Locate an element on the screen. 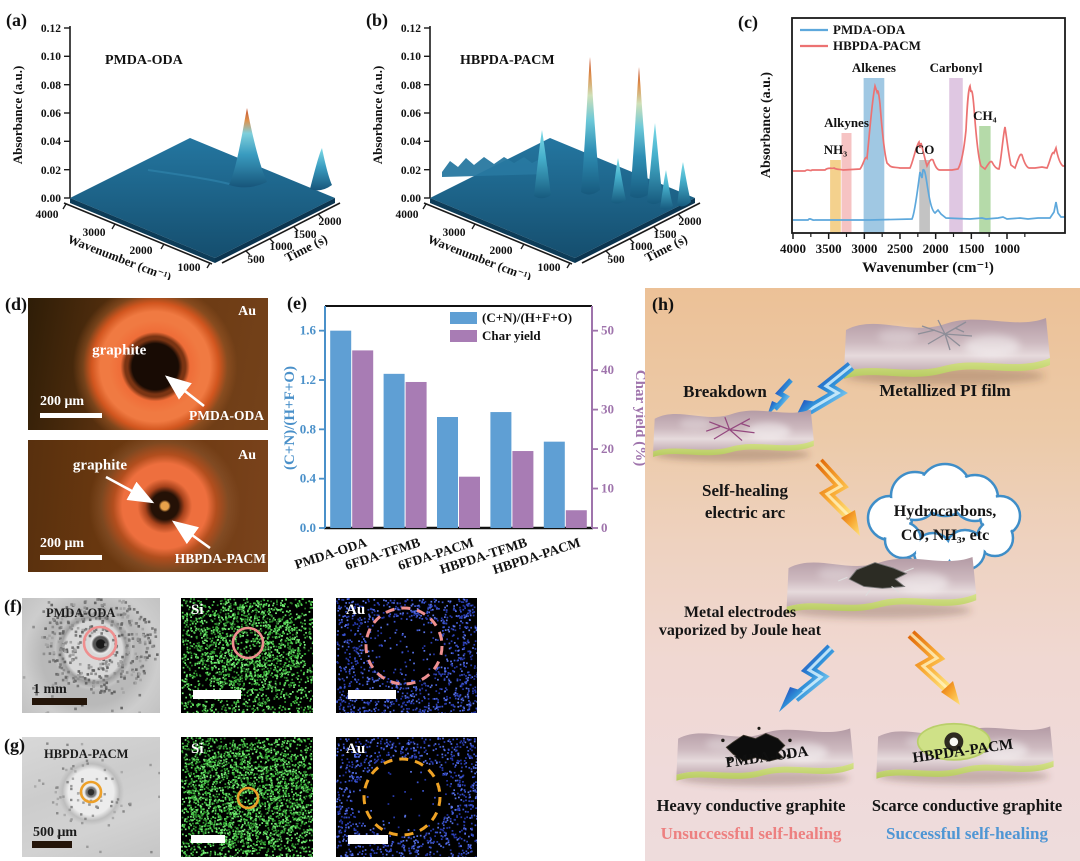 This screenshot has width=1080, height=861. healed-core is located at coordinates (954, 742).